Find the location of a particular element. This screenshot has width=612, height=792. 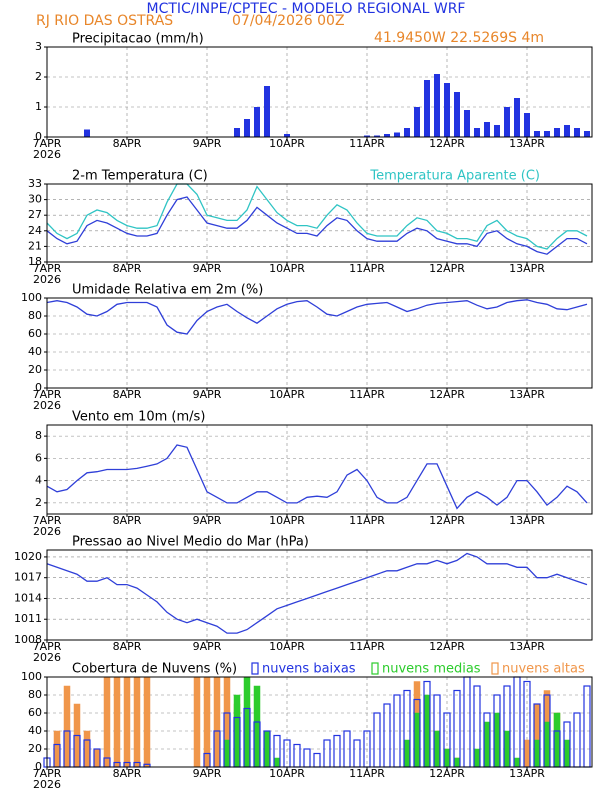

y-tick-label: 6 is located at coordinates (38, 457).